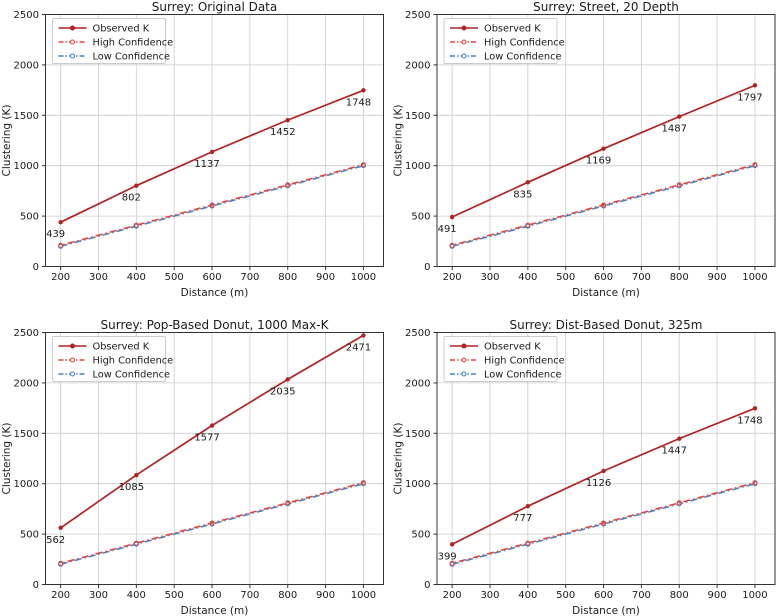 The height and width of the screenshot is (616, 783). I want to click on data-label: 1452, so click(282, 132).